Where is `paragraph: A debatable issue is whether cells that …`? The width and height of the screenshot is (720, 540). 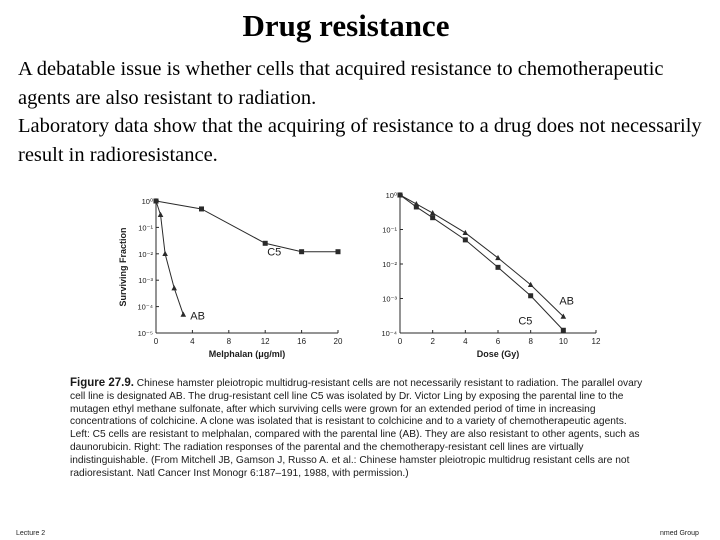 paragraph: A debatable issue is whether cells that … is located at coordinates (341, 83).